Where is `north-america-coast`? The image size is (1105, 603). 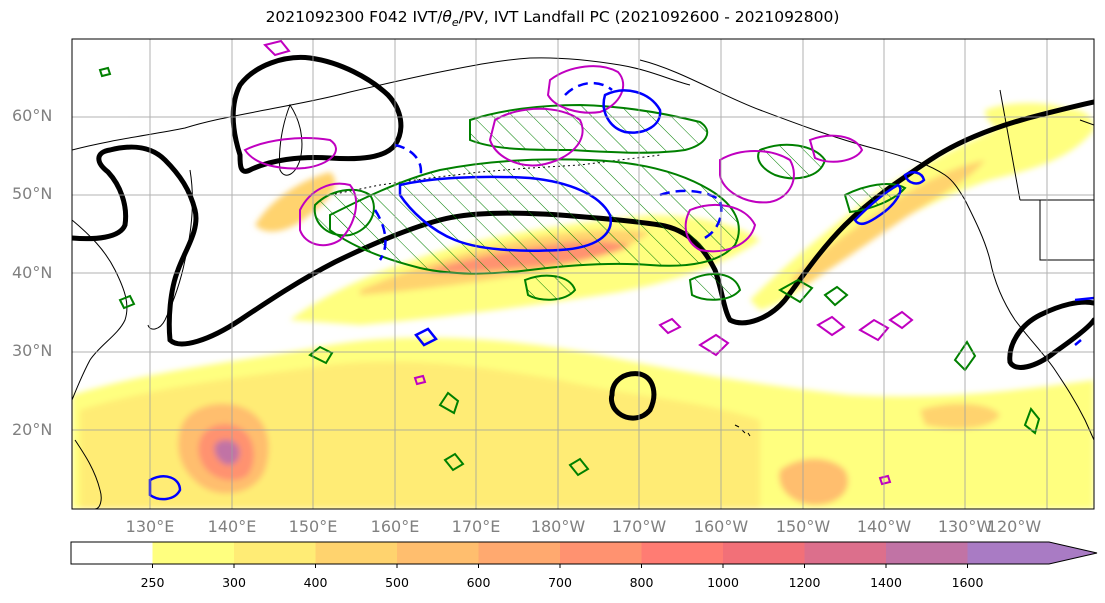
north-america-coast is located at coordinates (1029, 320).